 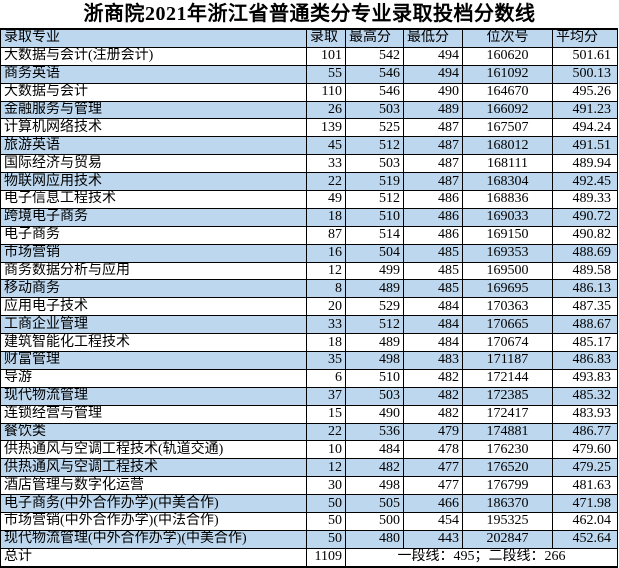 What do you see at coordinates (585, 38) in the screenshot?
I see `col-header-average: 平均分` at bounding box center [585, 38].